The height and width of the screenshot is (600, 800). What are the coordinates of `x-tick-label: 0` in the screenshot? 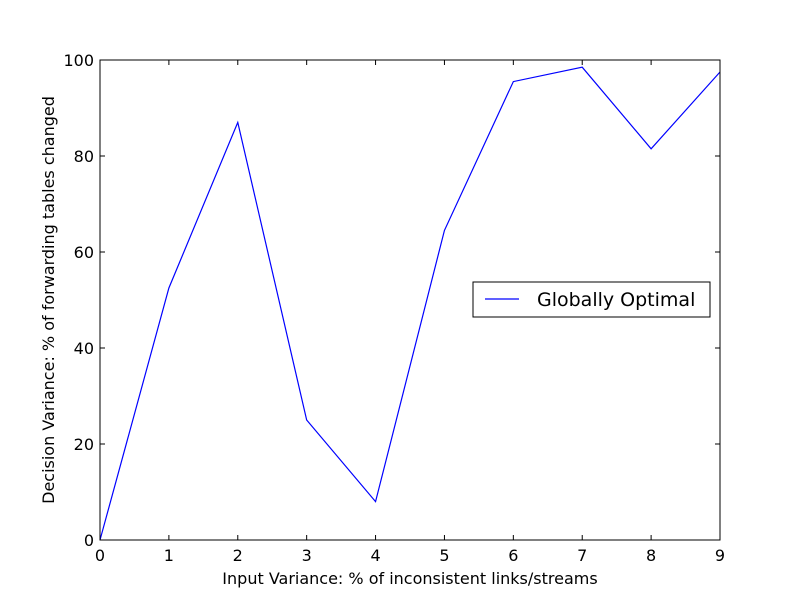 It's located at (100, 555).